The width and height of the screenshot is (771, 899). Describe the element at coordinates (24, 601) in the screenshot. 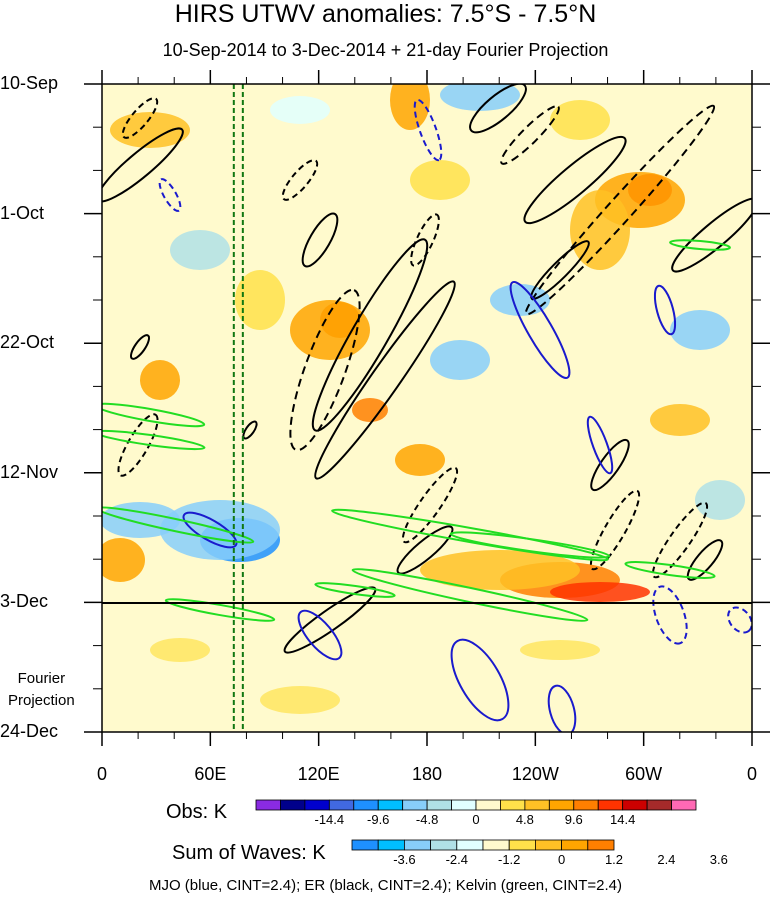

I see `y-tick-label: 3-Dec` at that location.